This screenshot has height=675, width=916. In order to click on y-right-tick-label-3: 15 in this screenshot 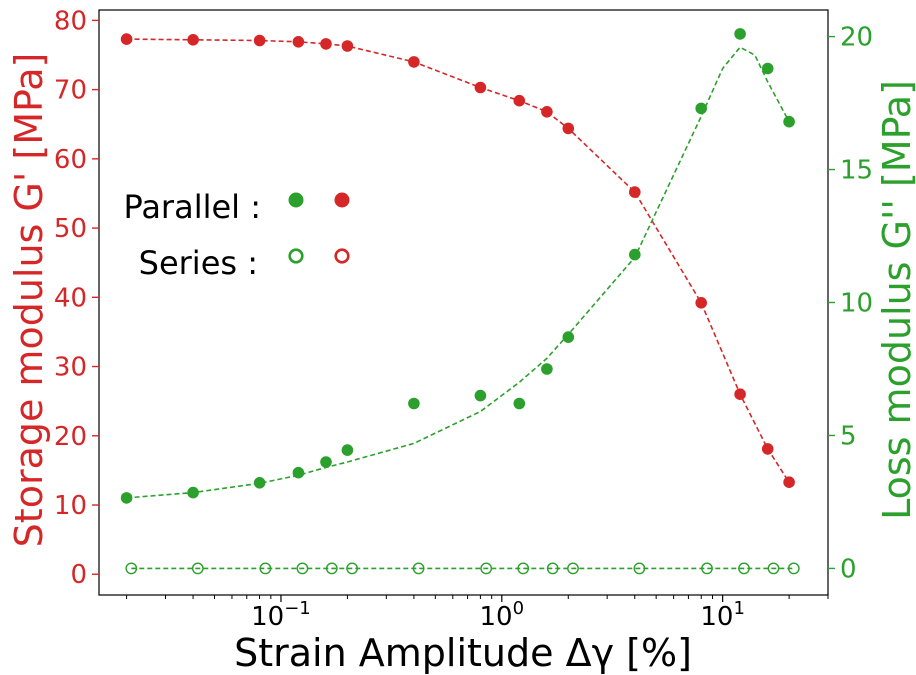, I will do `click(856, 171)`.